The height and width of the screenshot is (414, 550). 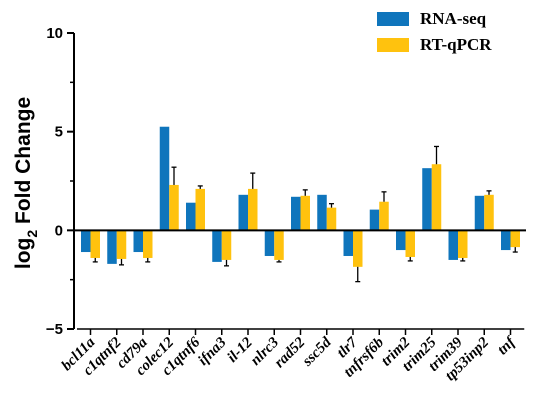 What do you see at coordinates (200, 209) in the screenshot?
I see `bar-rt-qpcr-c1qtnf6` at bounding box center [200, 209].